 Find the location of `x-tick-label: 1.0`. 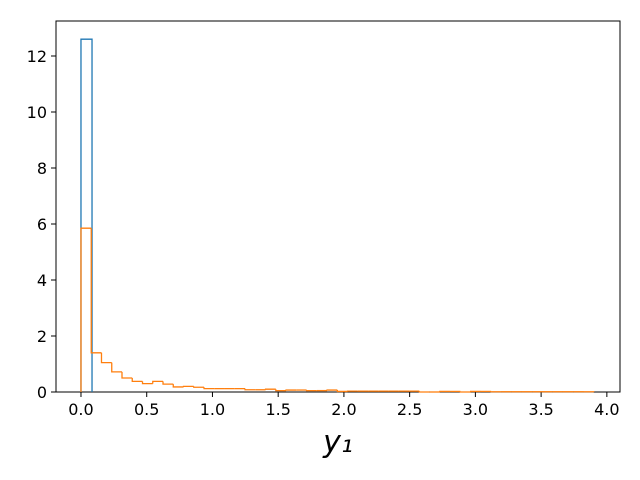

x-tick-label: 1.0 is located at coordinates (212, 409).